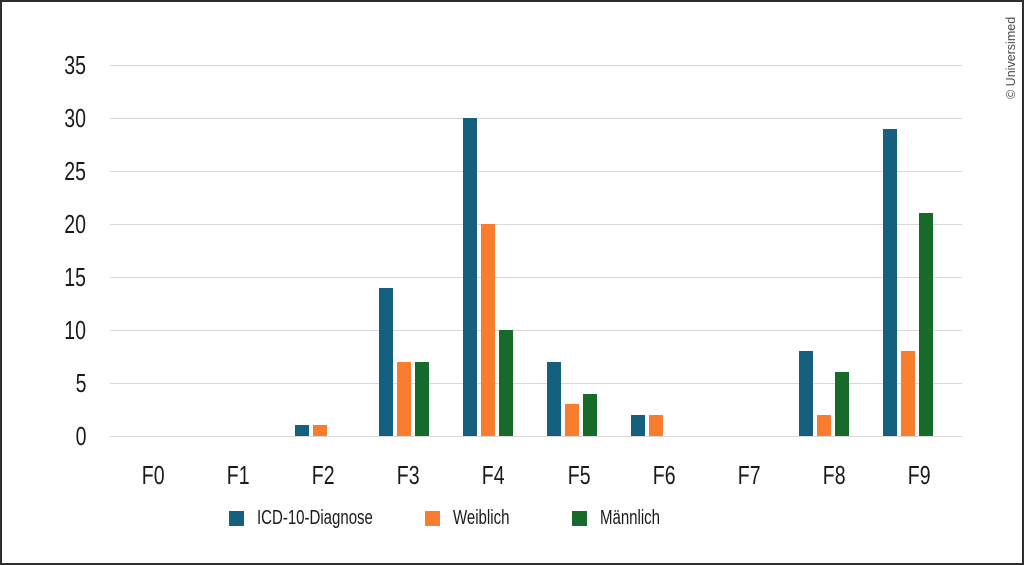 The height and width of the screenshot is (565, 1024). I want to click on bar-icd-10-diagnose-F8, so click(806, 393).